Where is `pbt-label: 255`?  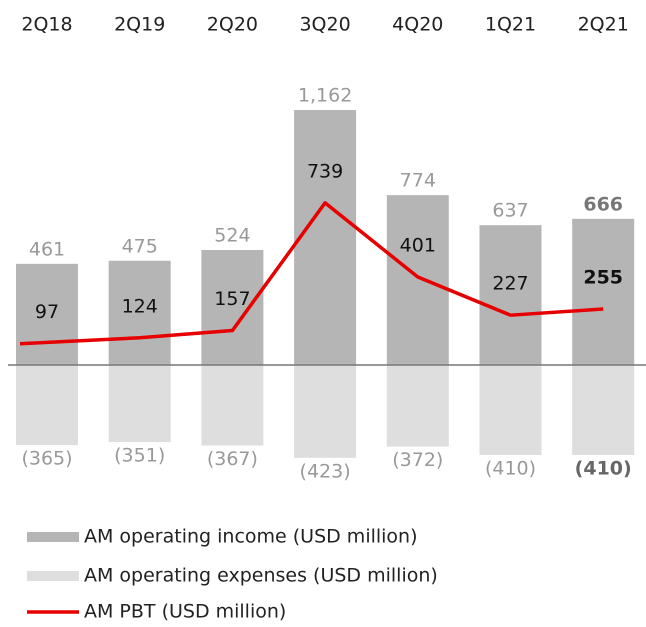 pbt-label: 255 is located at coordinates (603, 278).